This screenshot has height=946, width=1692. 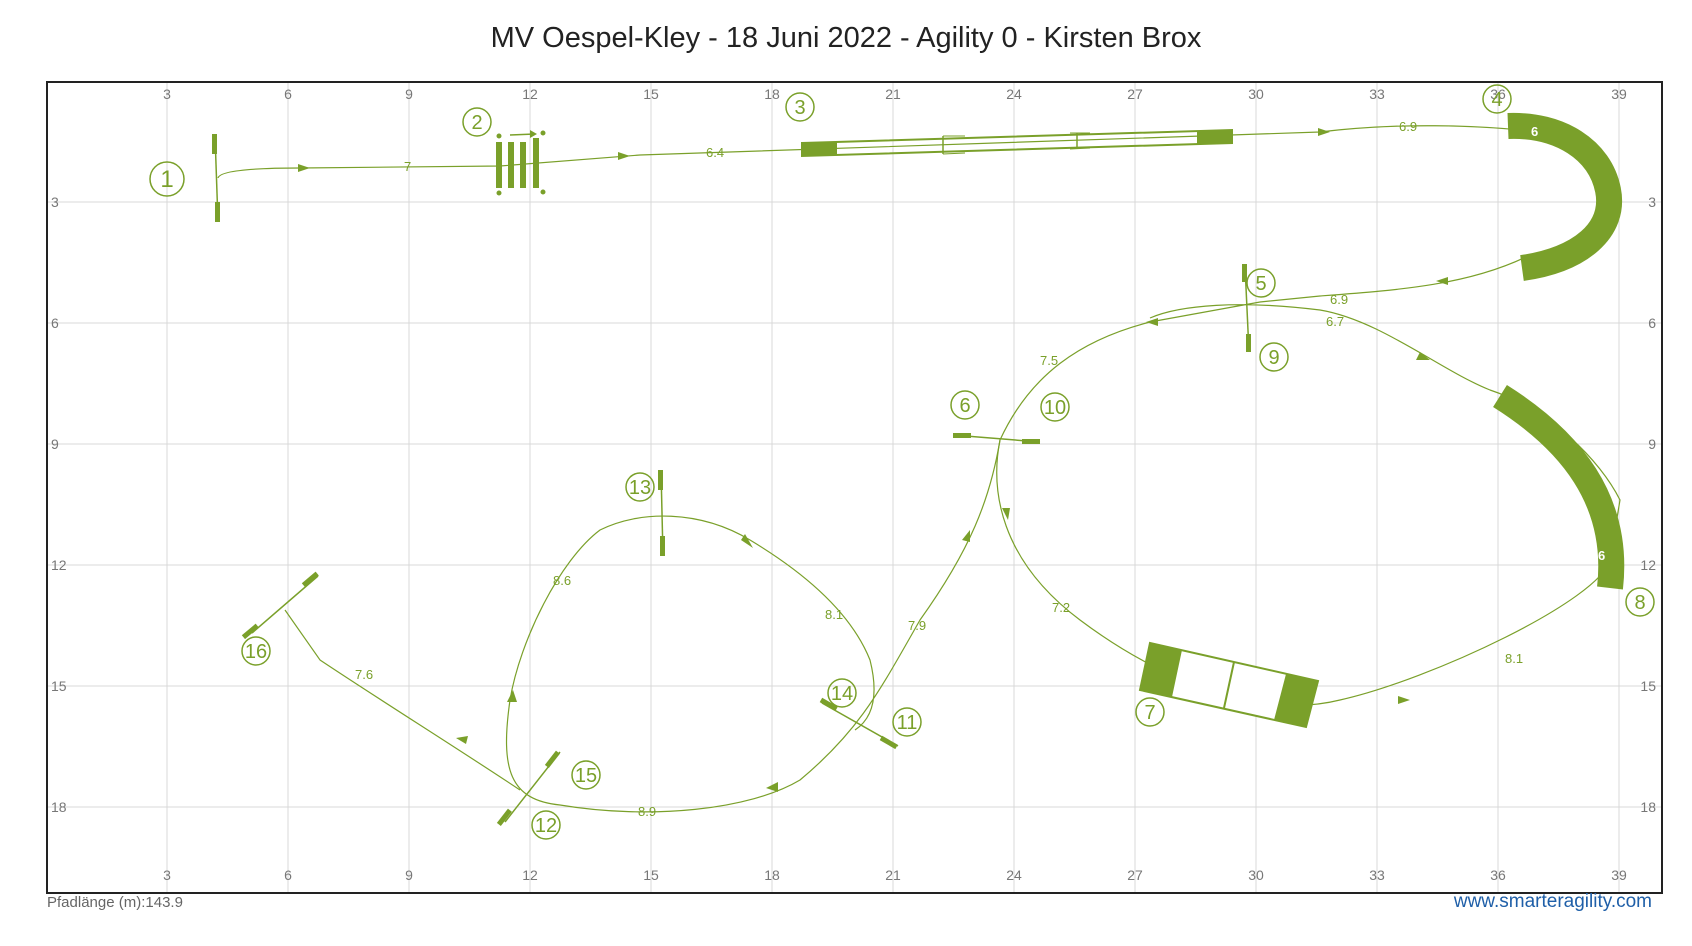 I want to click on tunnel-8: 6, so click(x=1559, y=487).